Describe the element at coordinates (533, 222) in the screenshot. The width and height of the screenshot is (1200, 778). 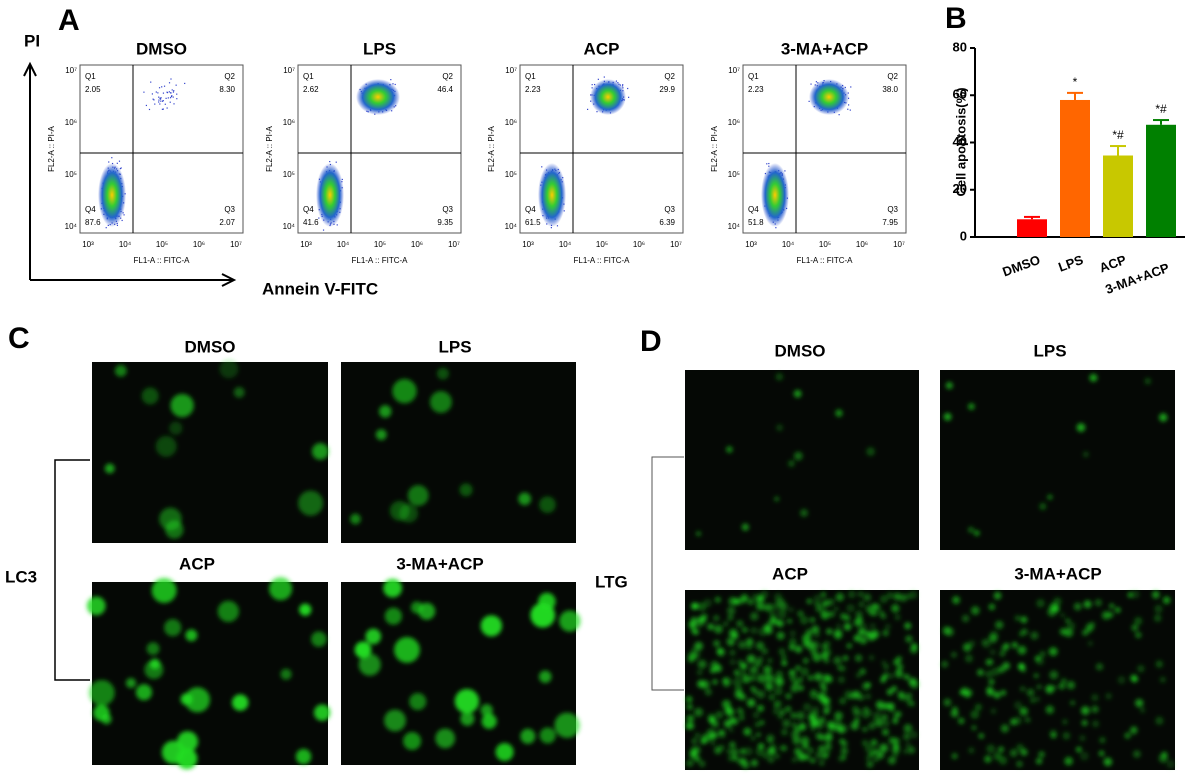
I see `quadrant-value: 61.5` at that location.